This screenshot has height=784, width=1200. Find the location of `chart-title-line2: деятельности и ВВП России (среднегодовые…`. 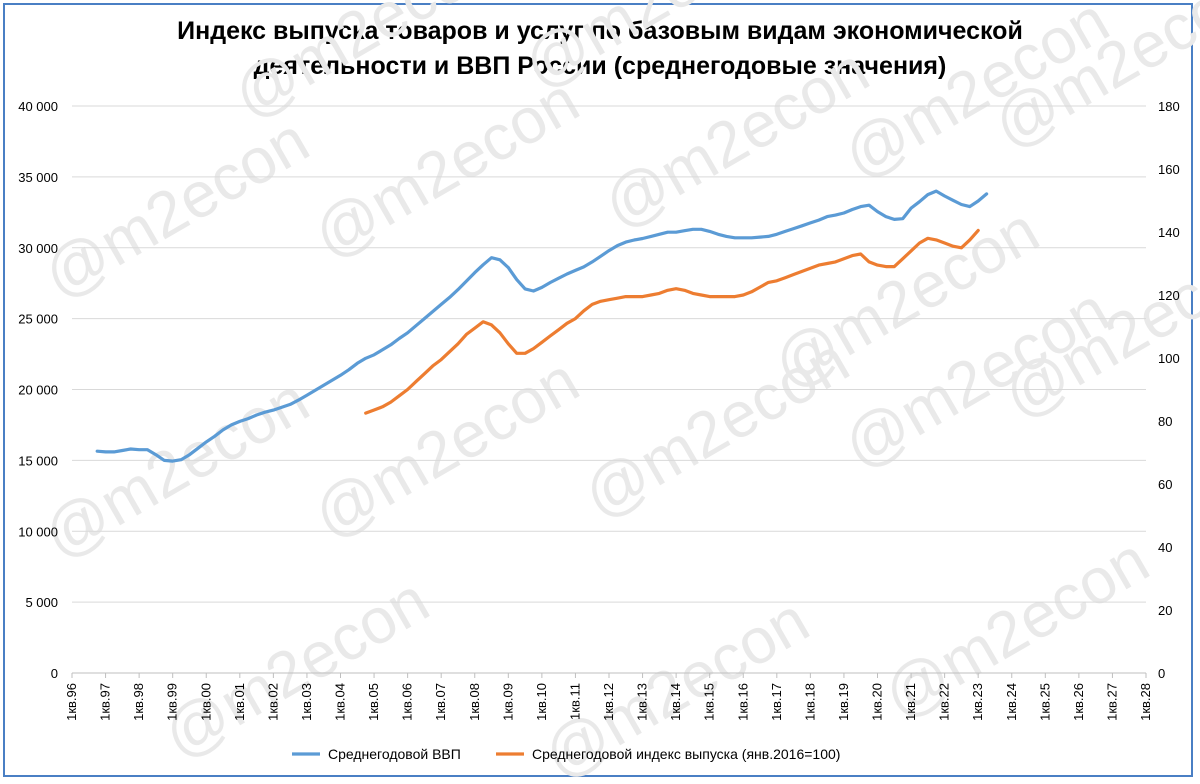

chart-title-line2: деятельности и ВВП России (среднегодовые… is located at coordinates (600, 66).